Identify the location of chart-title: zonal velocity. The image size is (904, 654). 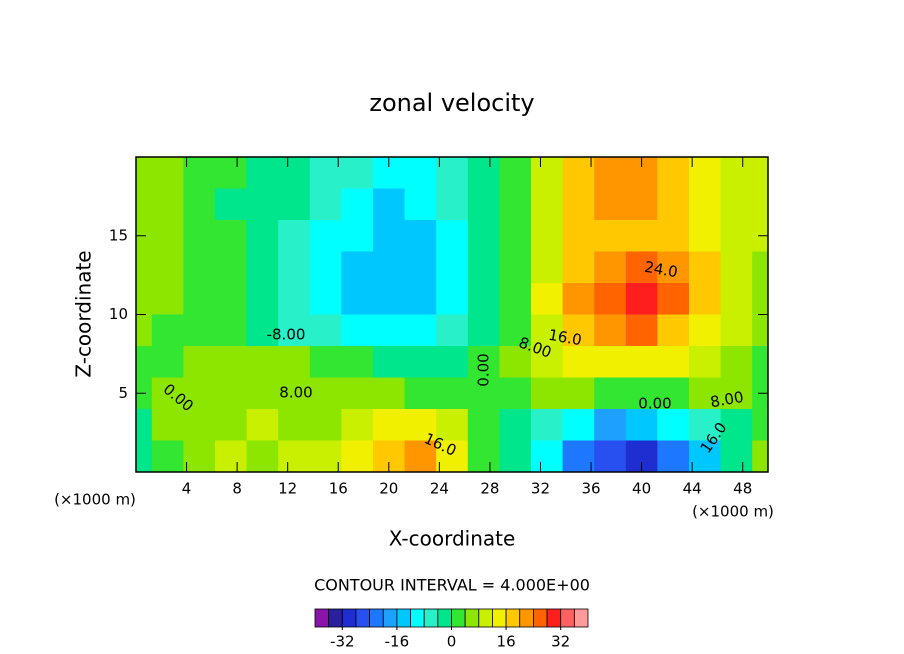
(451, 103).